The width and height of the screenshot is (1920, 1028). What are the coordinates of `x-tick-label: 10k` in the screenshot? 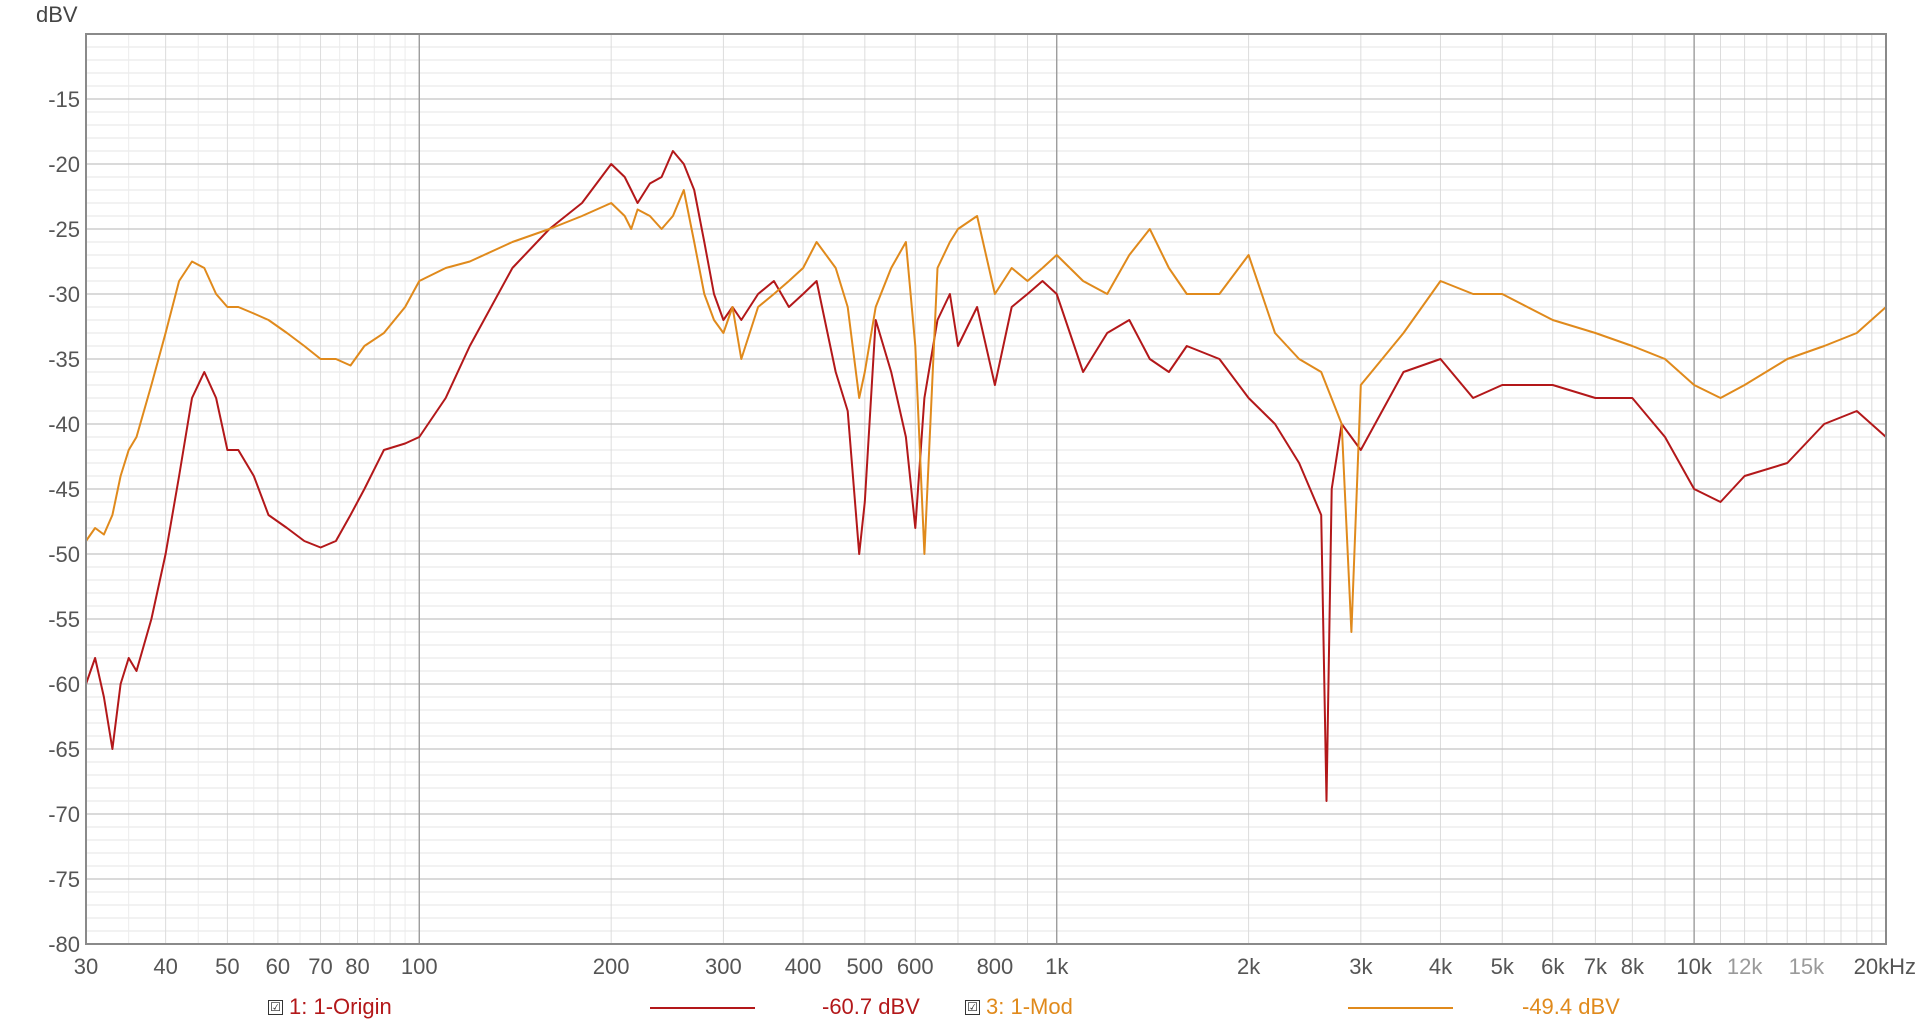 It's located at (1694, 966).